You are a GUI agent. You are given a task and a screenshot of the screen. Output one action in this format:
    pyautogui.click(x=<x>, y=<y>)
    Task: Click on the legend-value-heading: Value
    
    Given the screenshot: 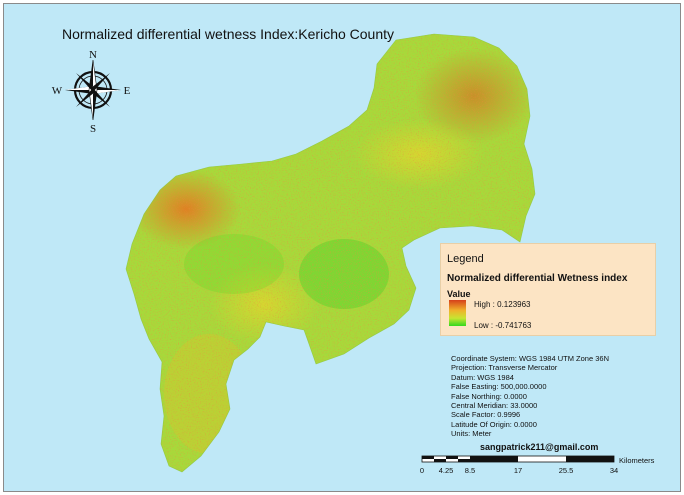 What is the action you would take?
    pyautogui.click(x=459, y=294)
    